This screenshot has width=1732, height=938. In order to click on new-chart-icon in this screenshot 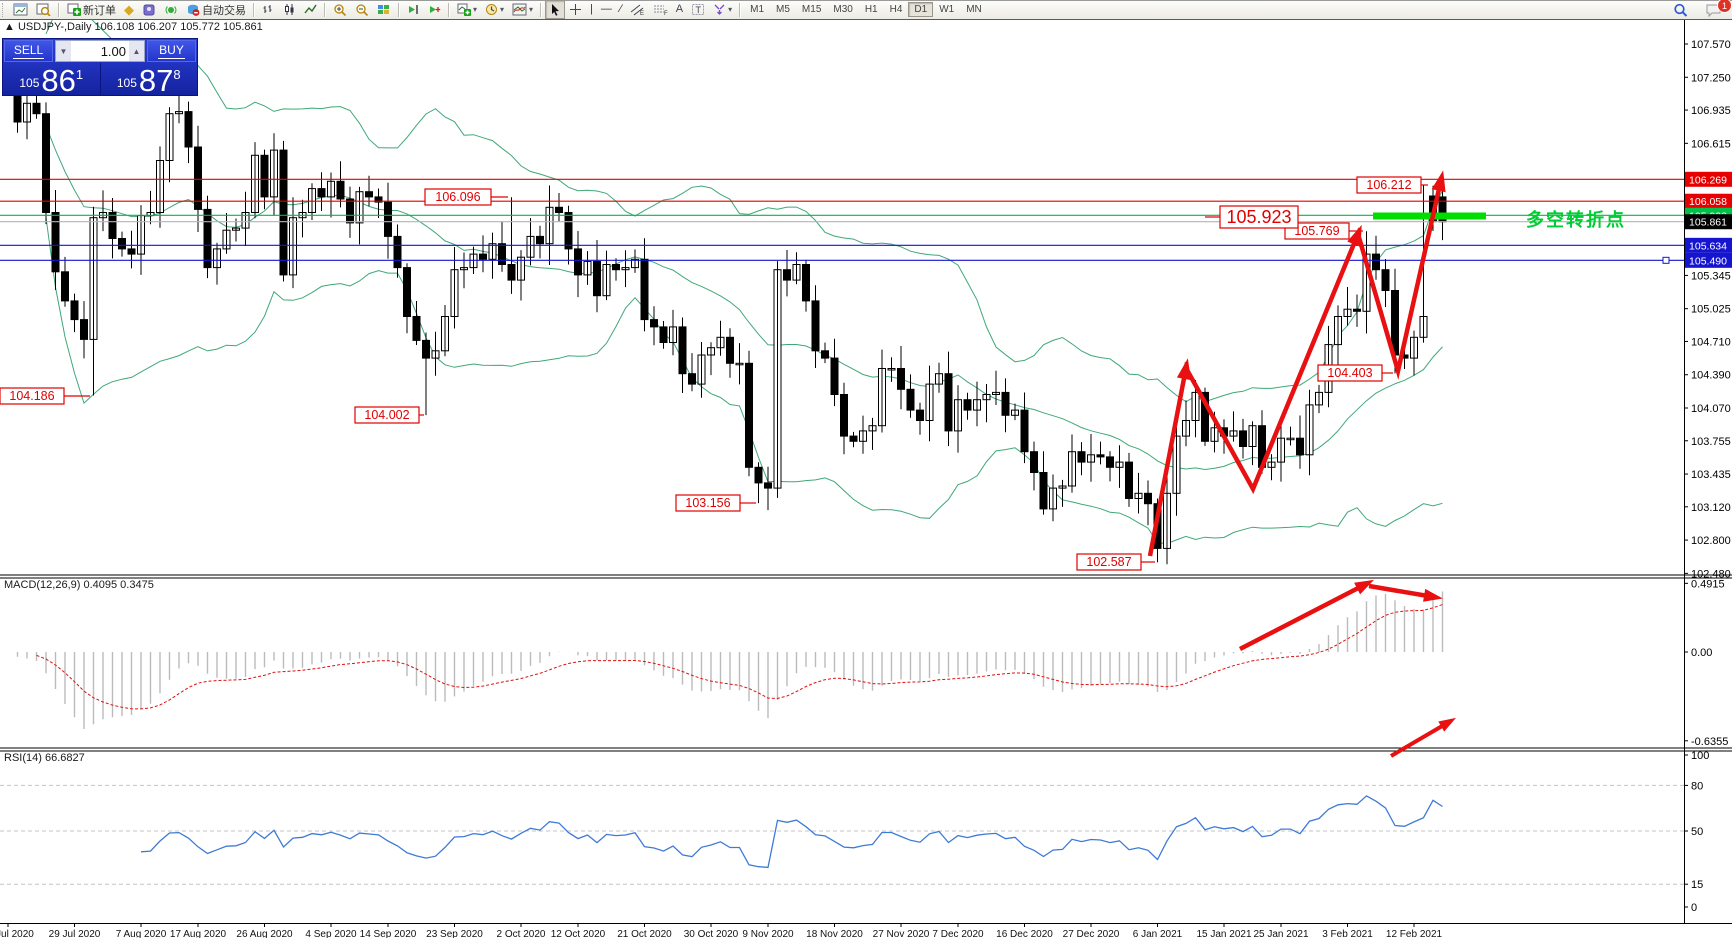, I will do `click(20, 9)`.